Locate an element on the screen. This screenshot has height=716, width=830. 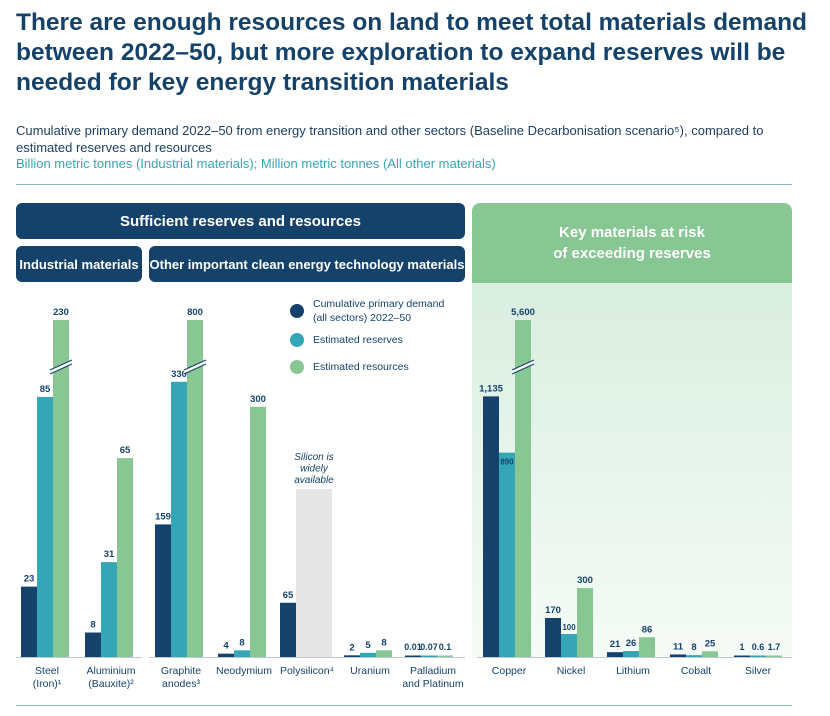
data-label-resources: 8 is located at coordinates (383, 642).